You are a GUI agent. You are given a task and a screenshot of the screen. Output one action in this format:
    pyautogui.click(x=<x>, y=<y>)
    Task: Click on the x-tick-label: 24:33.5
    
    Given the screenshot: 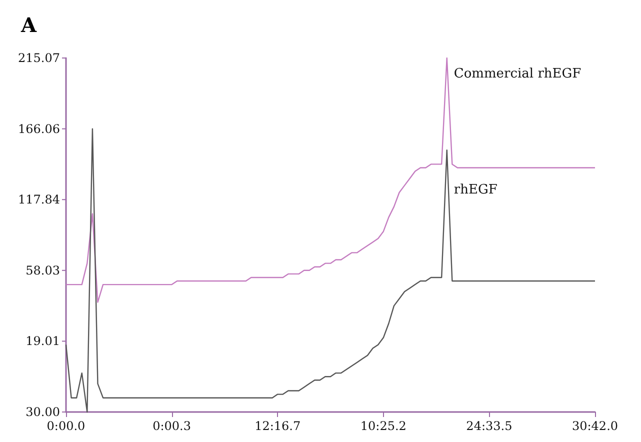 What is the action you would take?
    pyautogui.click(x=489, y=426)
    